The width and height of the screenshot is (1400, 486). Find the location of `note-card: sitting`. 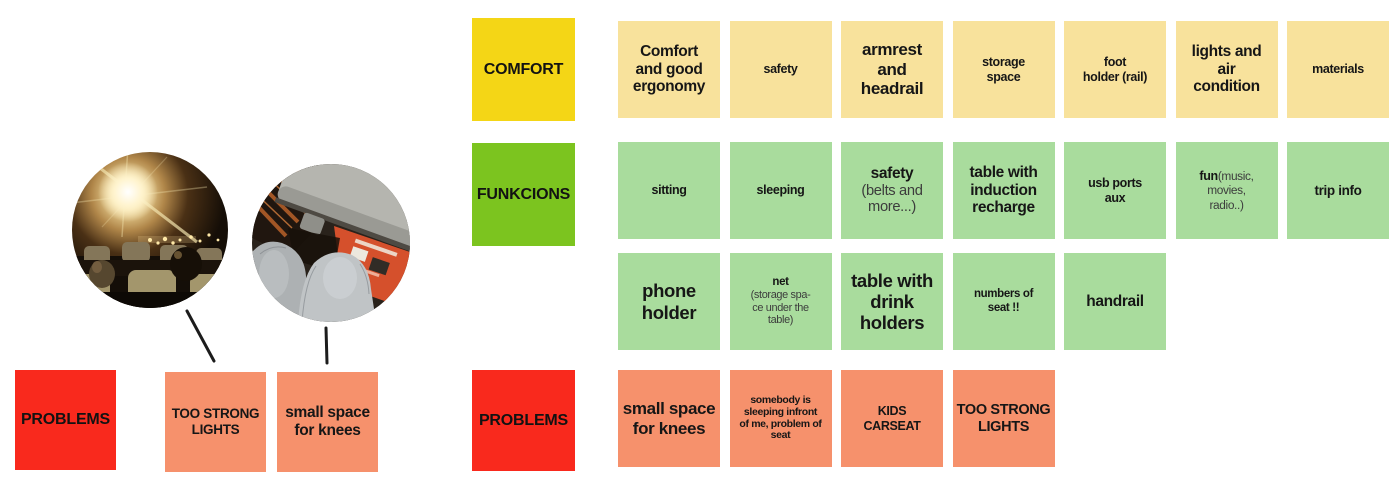

note-card: sitting is located at coordinates (669, 190).